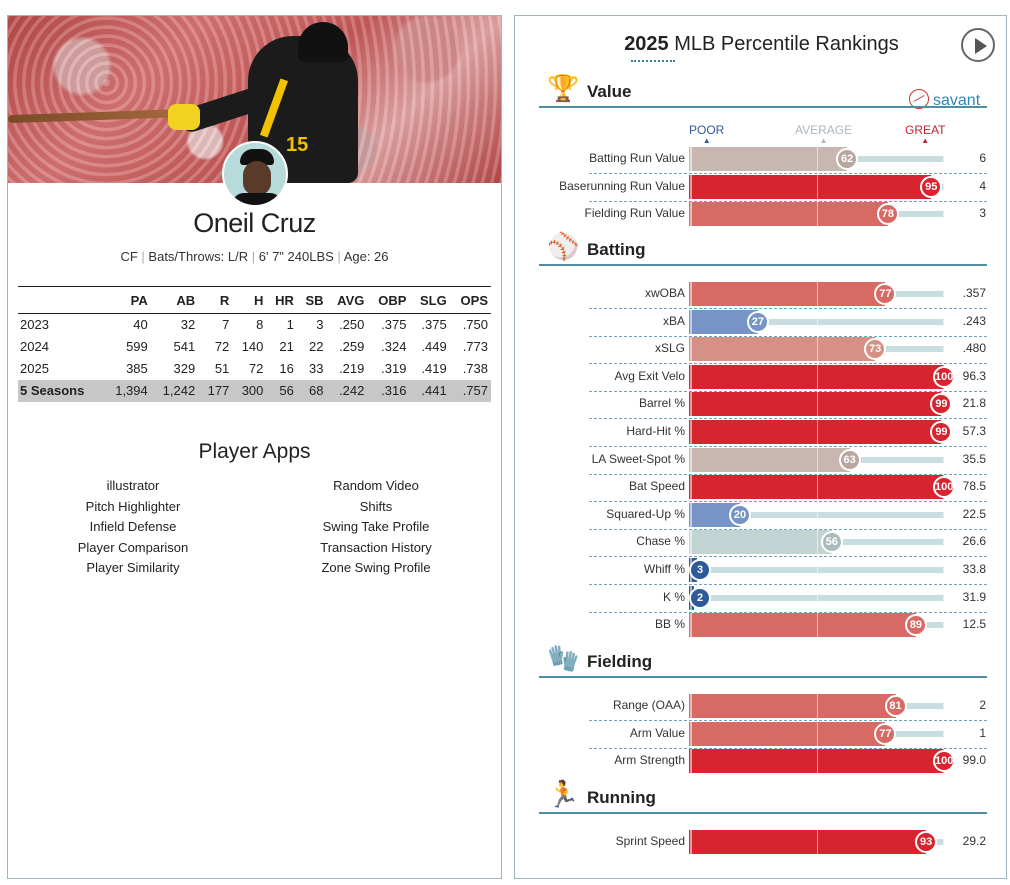  I want to click on metric-row: Whiff % 3 33.8, so click(761, 571).